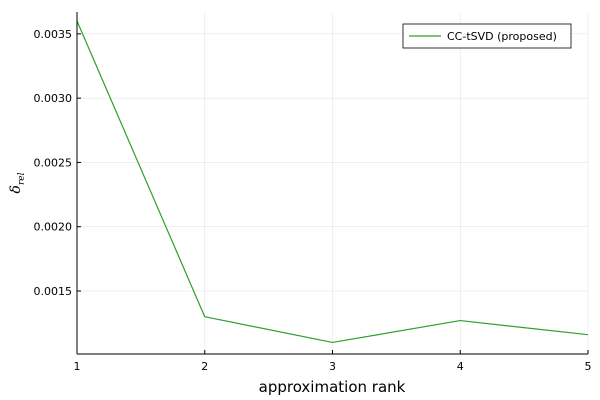 Image resolution: width=600 pixels, height=400 pixels. What do you see at coordinates (77, 366) in the screenshot?
I see `x-tick-label: 1` at bounding box center [77, 366].